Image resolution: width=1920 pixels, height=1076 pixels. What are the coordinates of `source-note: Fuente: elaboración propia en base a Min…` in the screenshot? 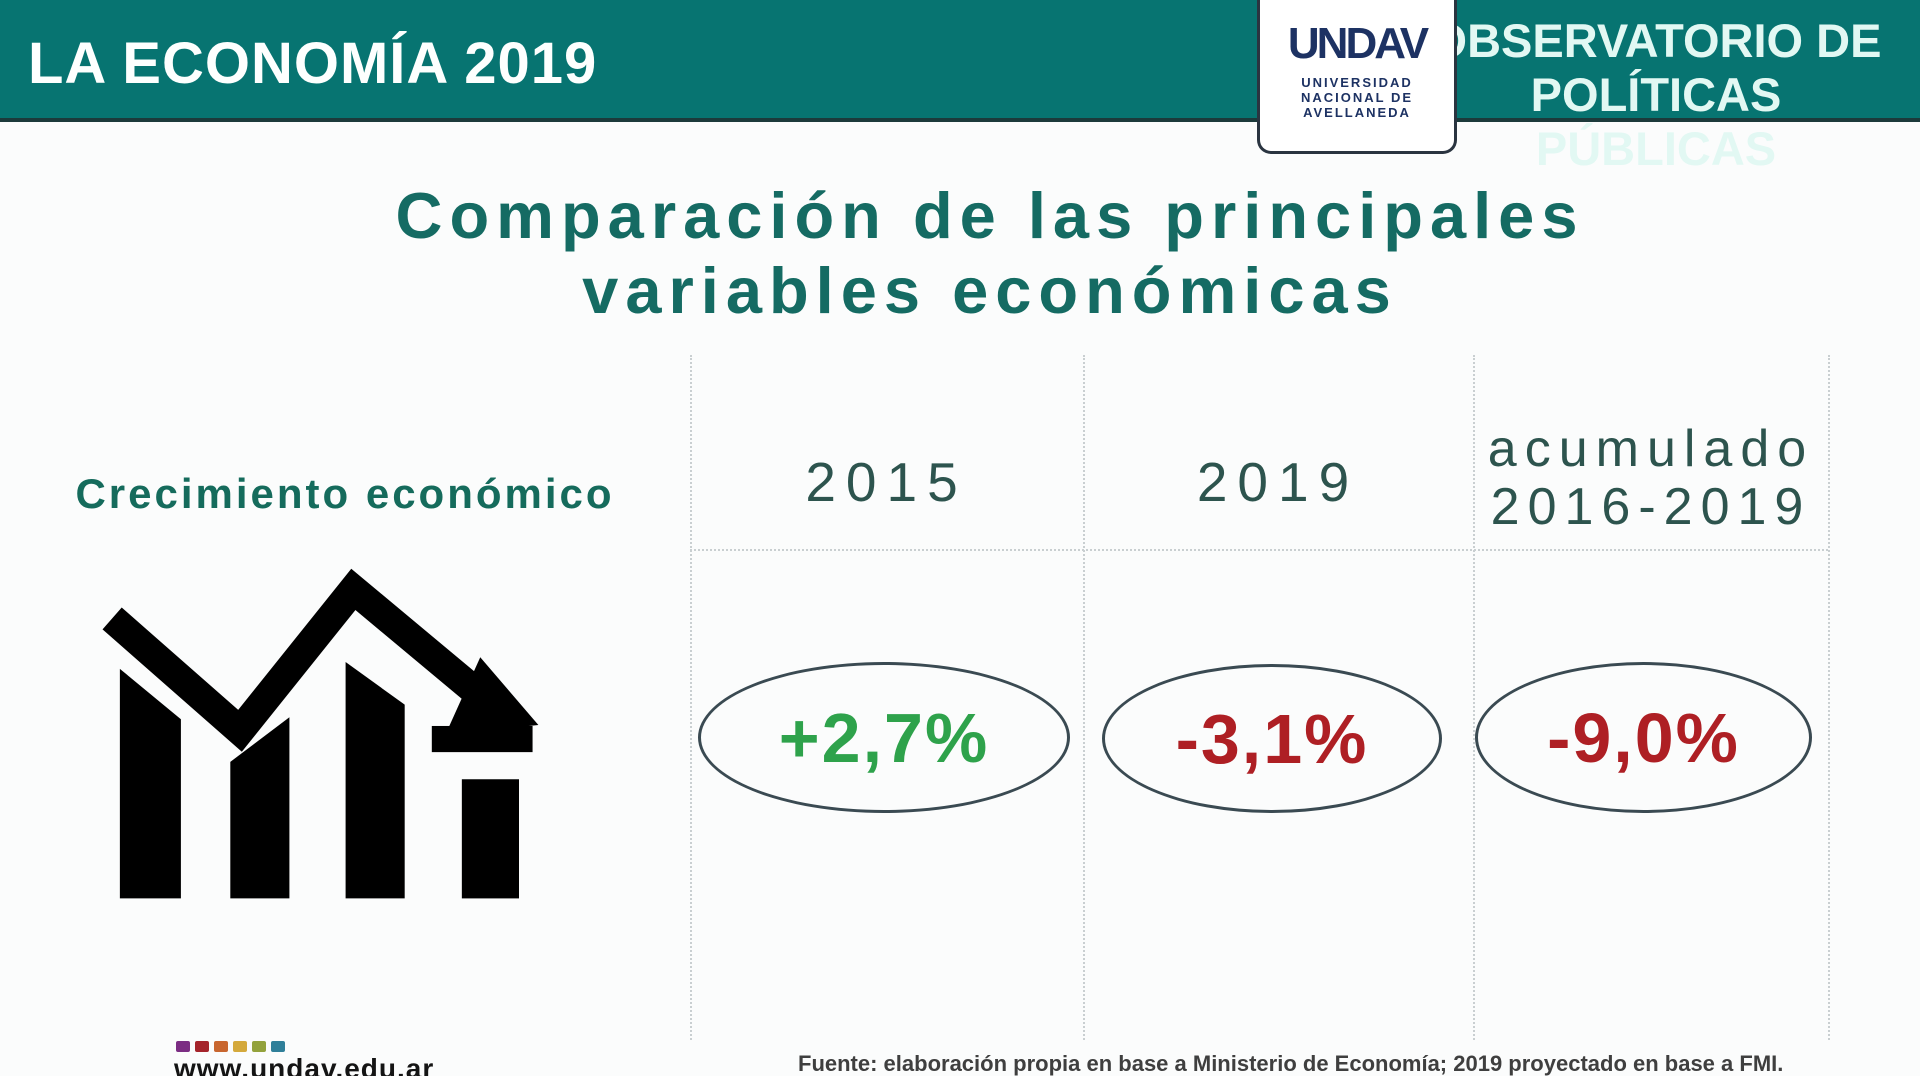 It's located at (1291, 1063).